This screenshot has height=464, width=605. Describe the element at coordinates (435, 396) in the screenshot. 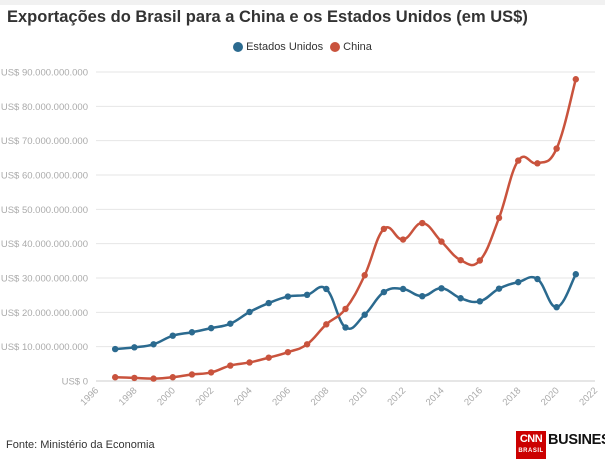

I see `x-tick-label: 2014` at that location.